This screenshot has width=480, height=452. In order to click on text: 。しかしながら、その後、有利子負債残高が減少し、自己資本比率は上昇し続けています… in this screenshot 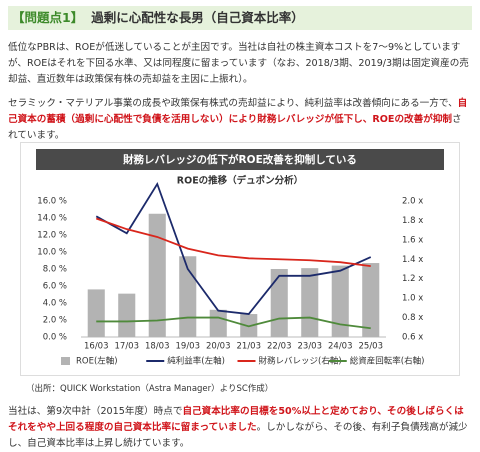, I will do `click(238, 435)`.